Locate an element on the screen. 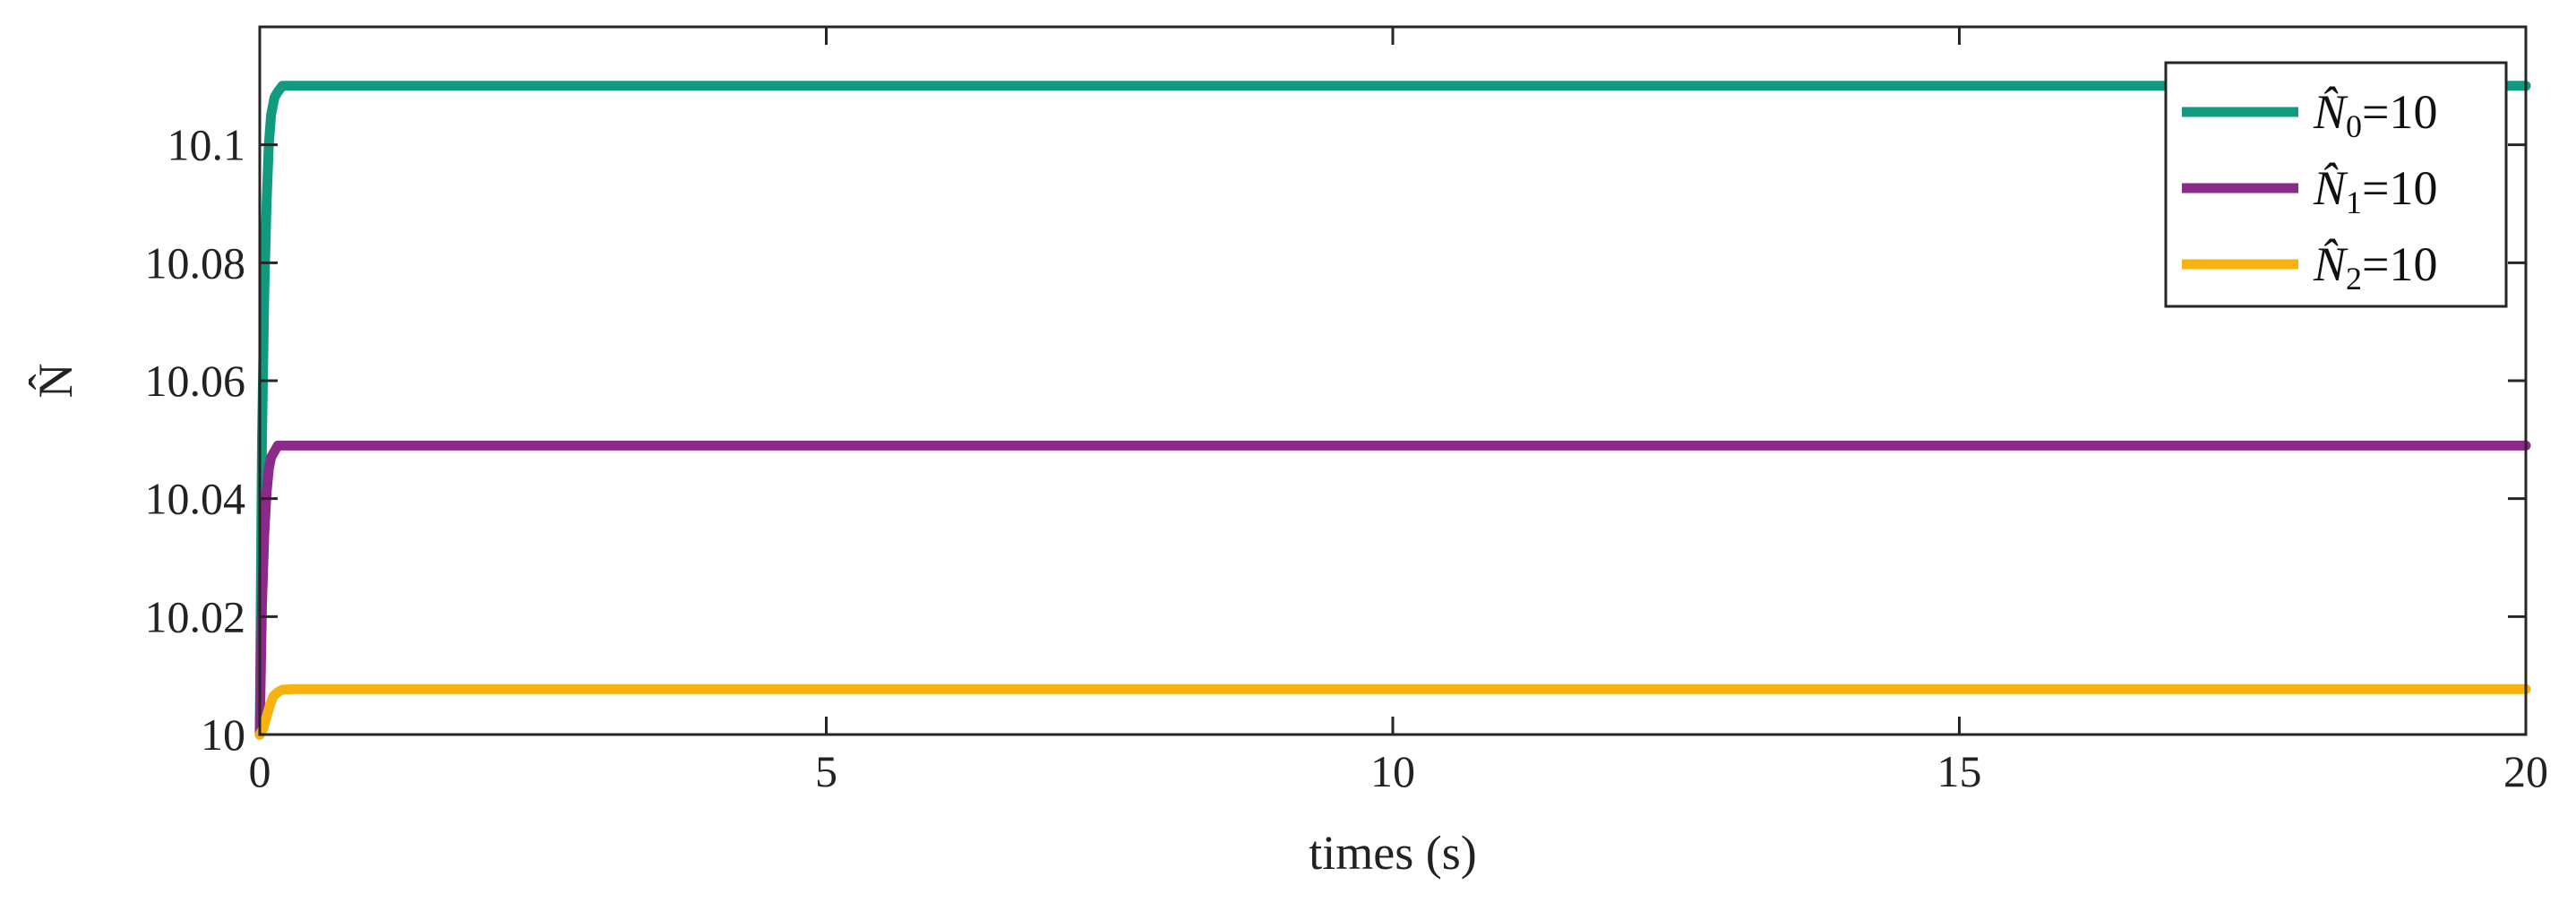  legend-label-2: N̂2=10 is located at coordinates (2375, 267).